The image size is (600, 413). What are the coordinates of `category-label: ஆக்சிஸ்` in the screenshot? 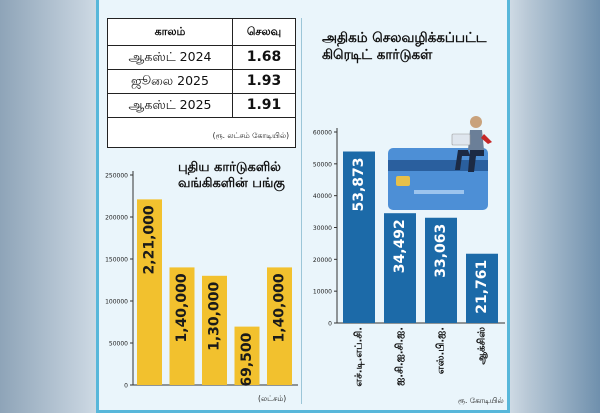 It's located at (482, 346).